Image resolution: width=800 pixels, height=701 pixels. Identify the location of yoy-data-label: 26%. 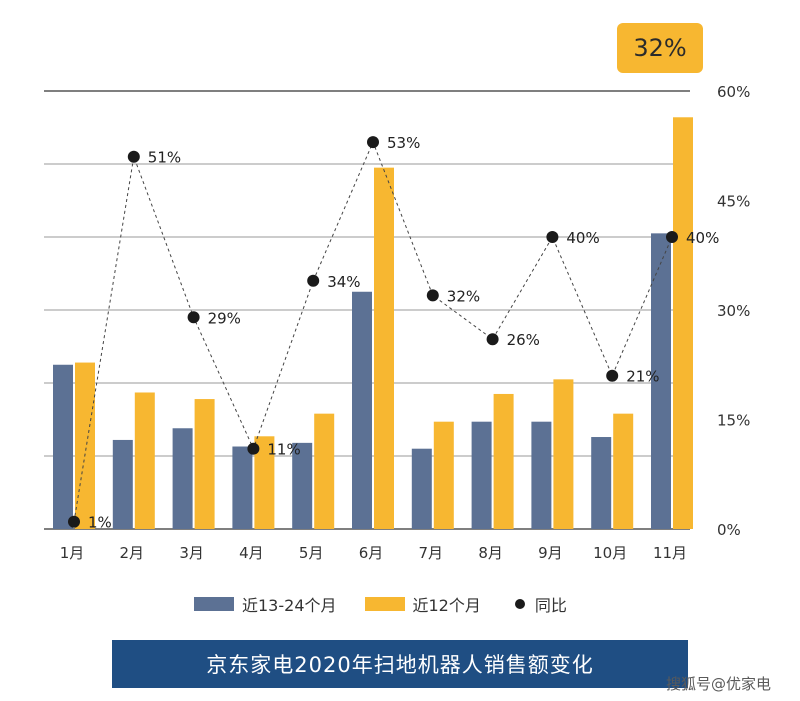
(523, 340).